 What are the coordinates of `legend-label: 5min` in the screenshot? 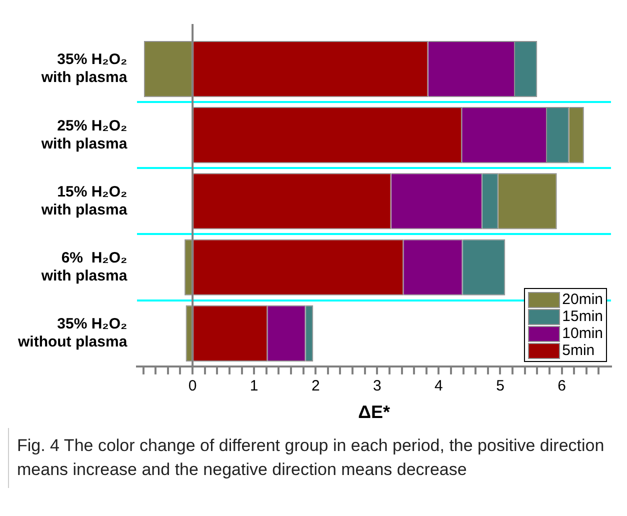 It's located at (578, 350).